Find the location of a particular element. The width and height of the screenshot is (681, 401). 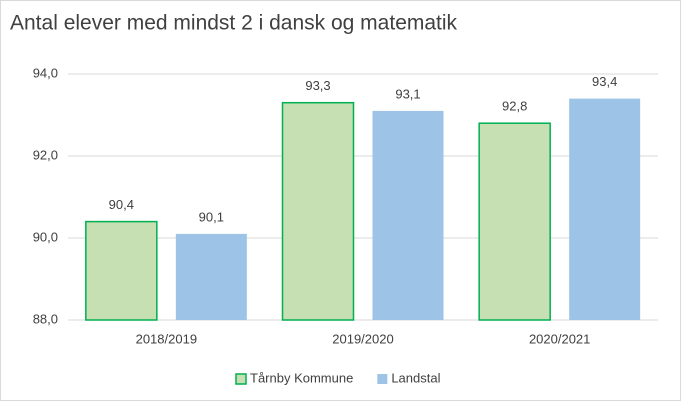

y-tick-label: 90,0 is located at coordinates (45, 236).